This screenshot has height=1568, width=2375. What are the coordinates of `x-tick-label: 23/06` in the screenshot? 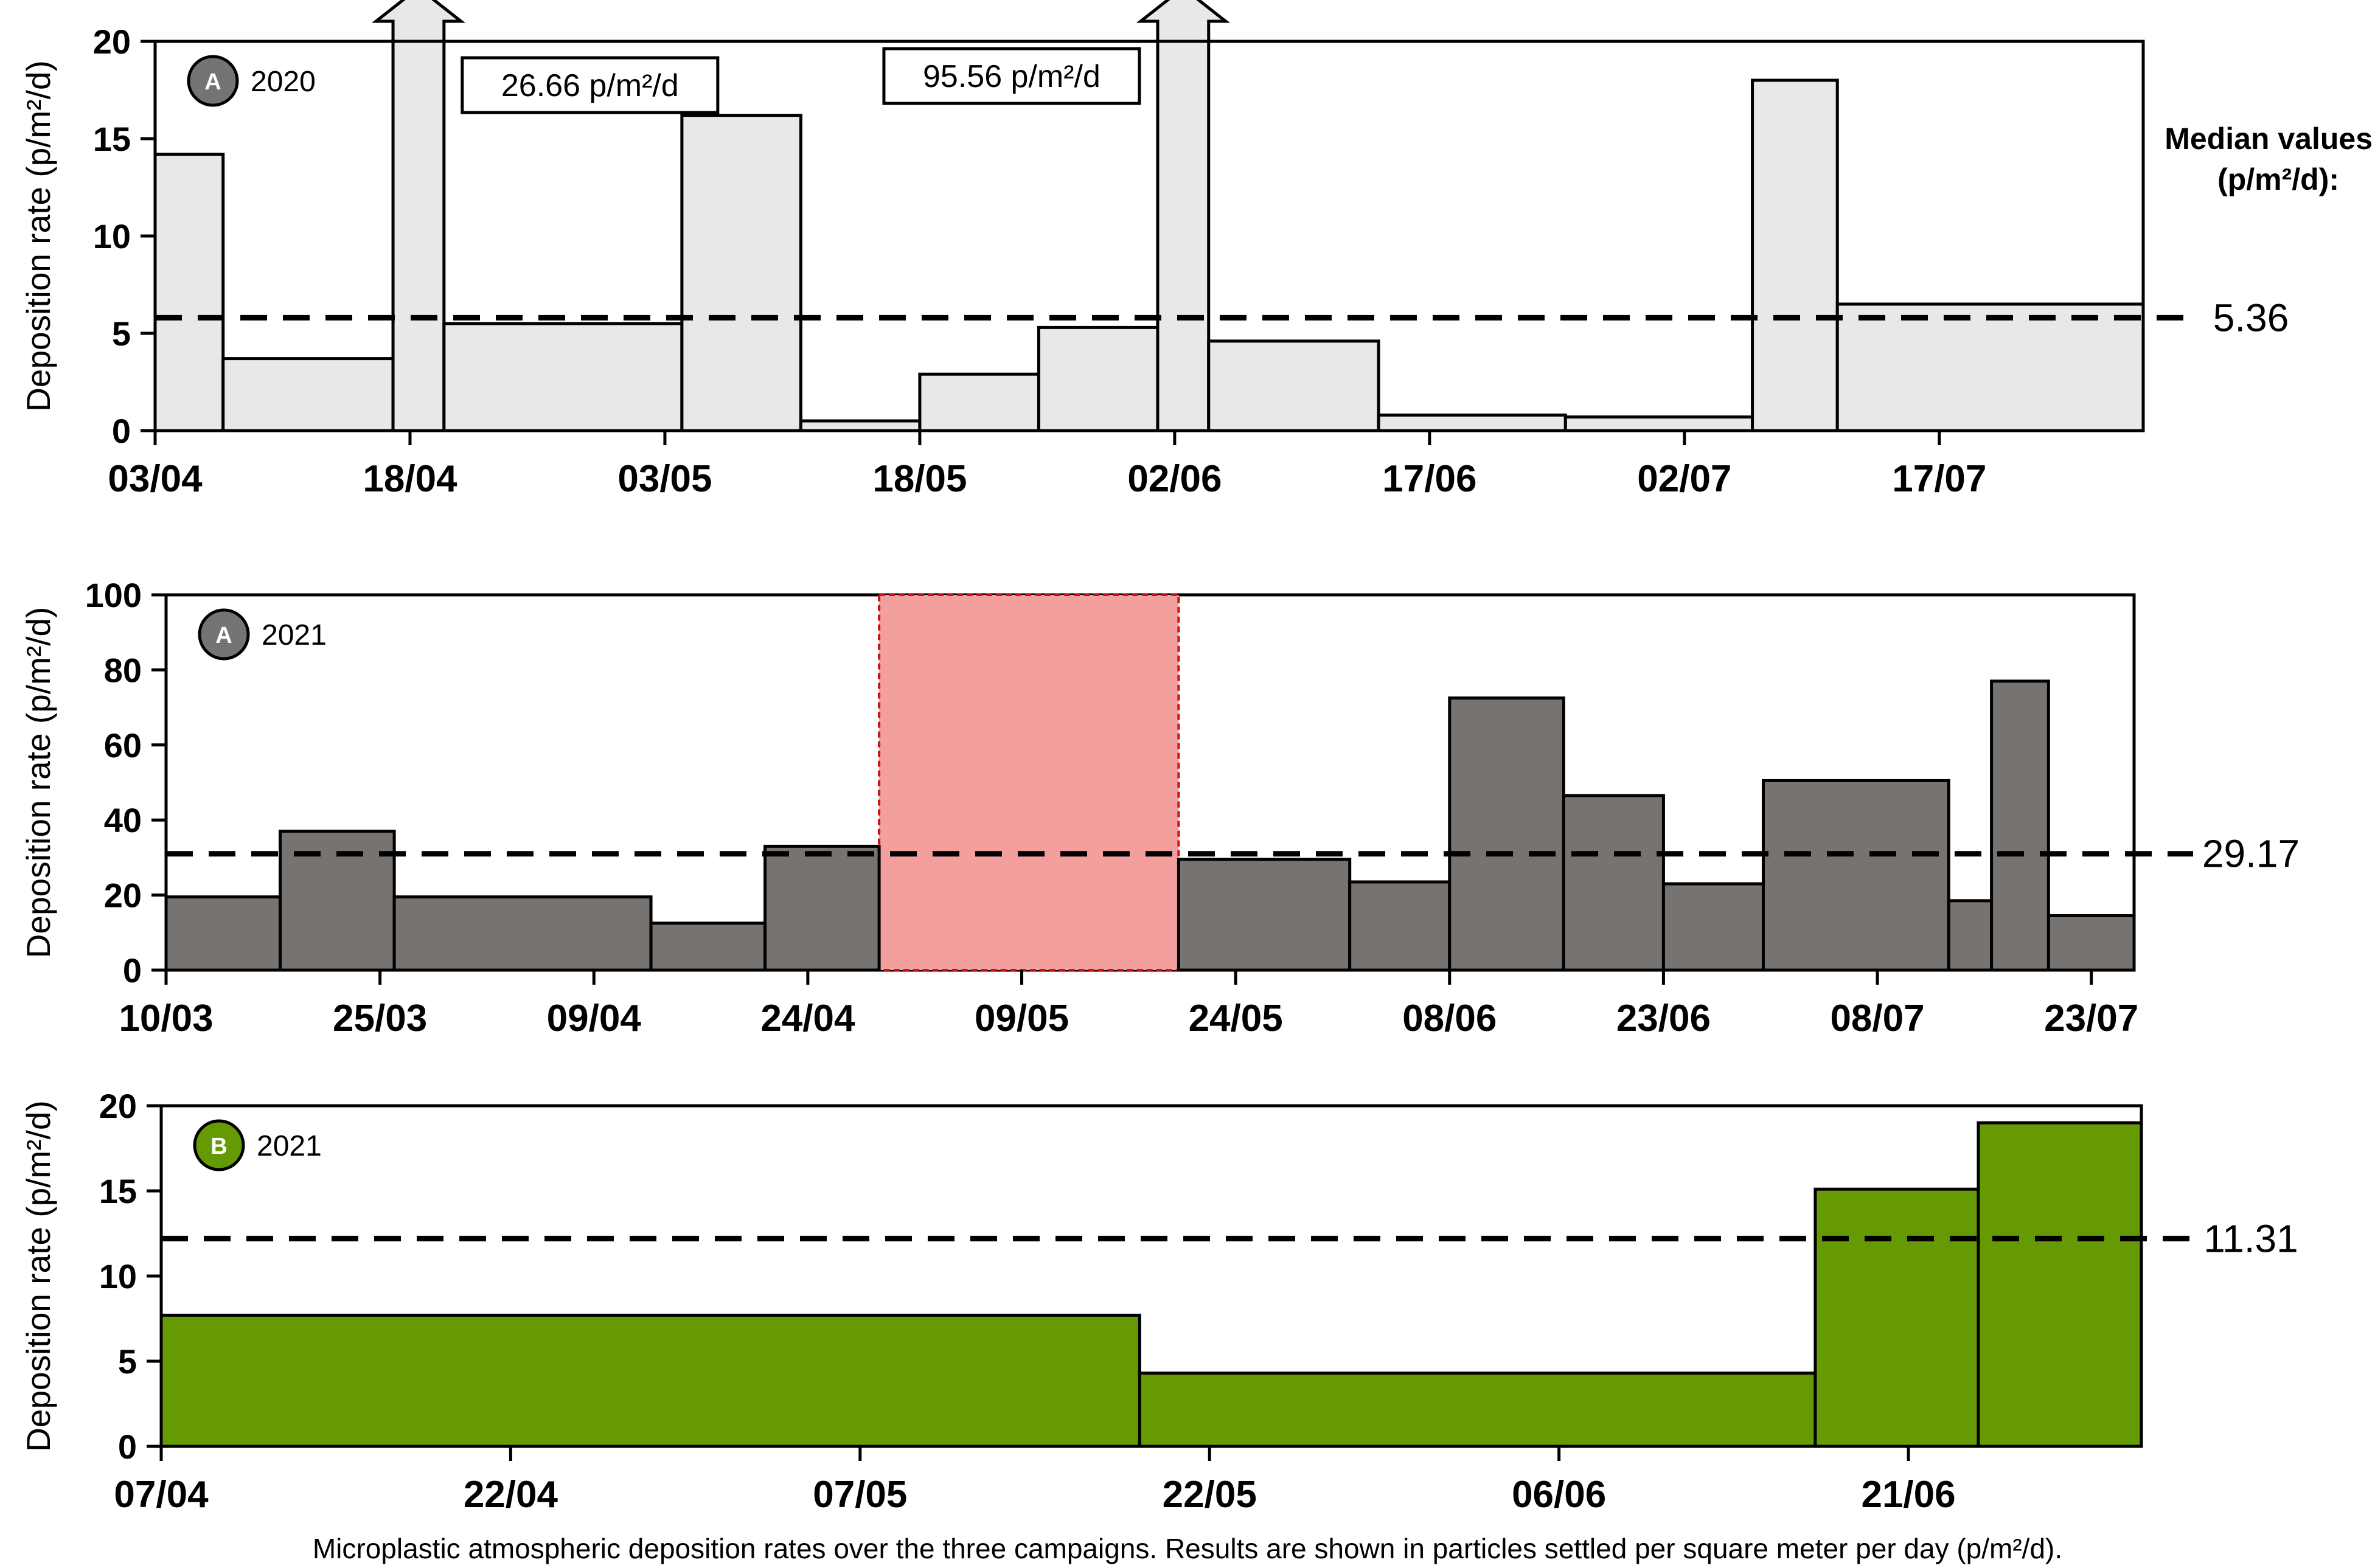 It's located at (1663, 1018).